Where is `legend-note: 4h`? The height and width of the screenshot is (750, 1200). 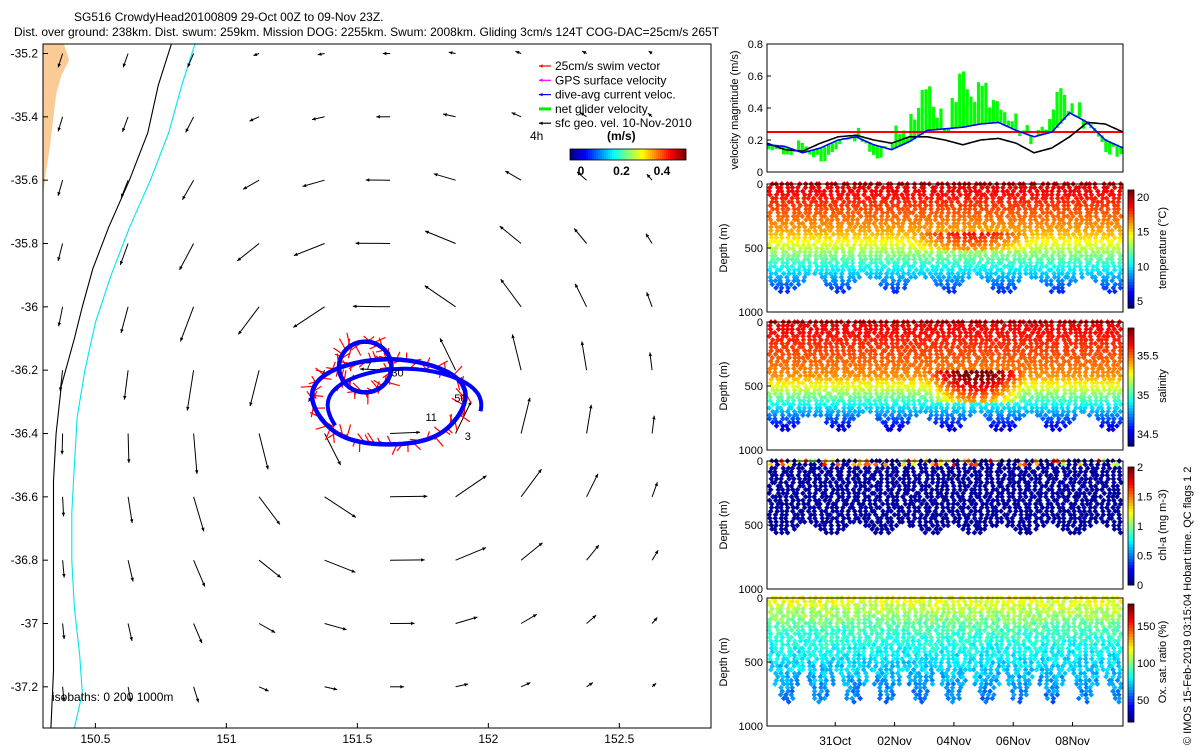
legend-note: 4h is located at coordinates (536, 136).